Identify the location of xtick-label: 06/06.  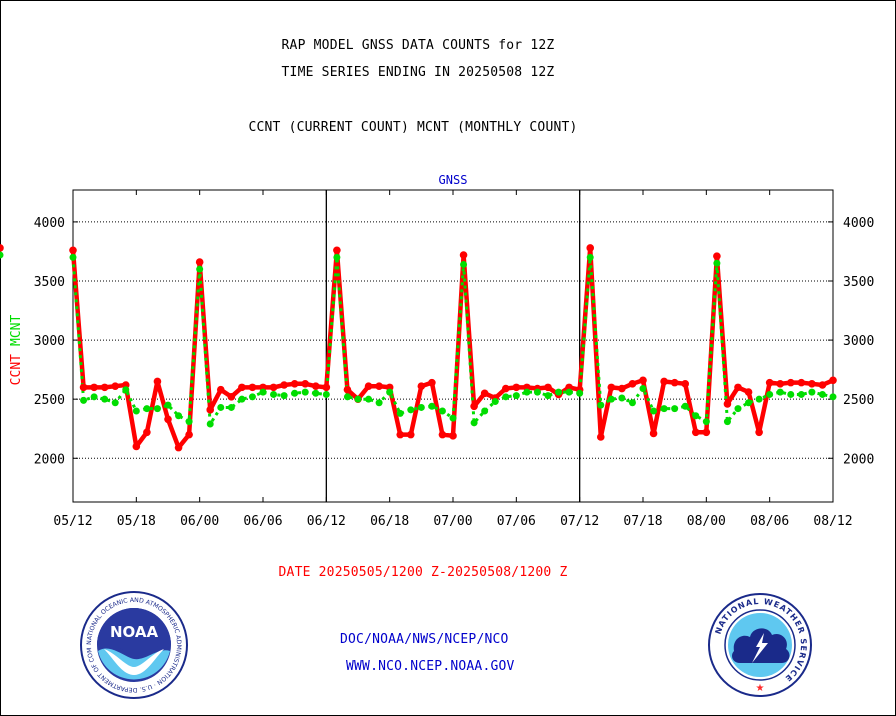
(262, 521).